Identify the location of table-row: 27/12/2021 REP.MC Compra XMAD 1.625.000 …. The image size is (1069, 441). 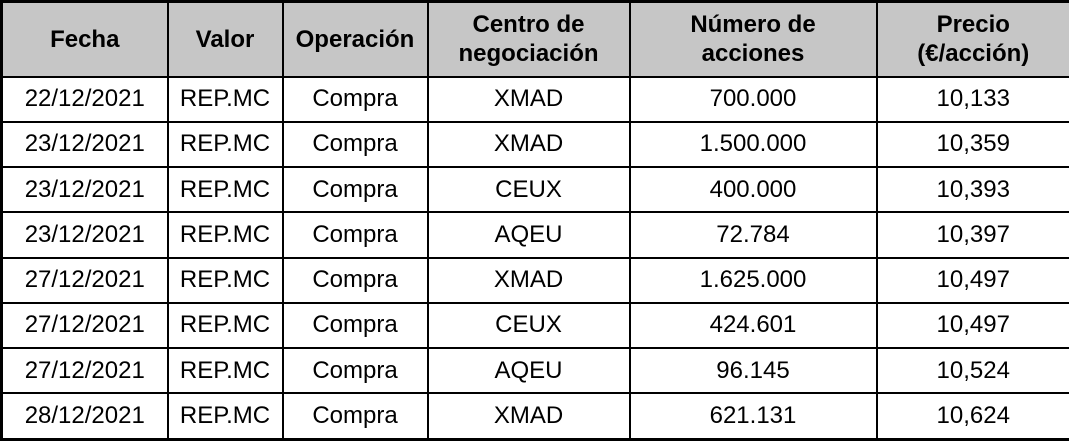
(534, 280).